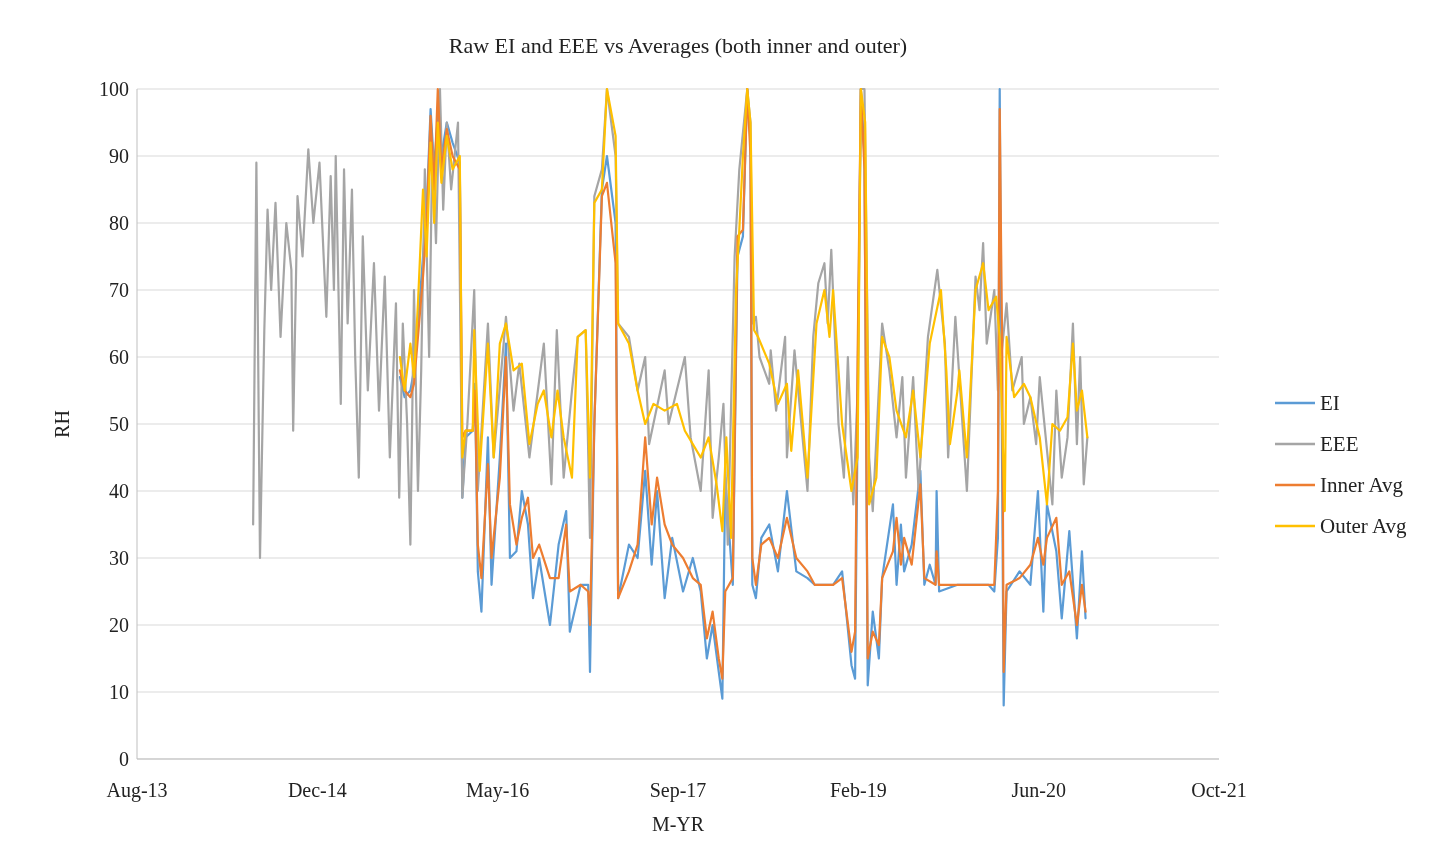 The height and width of the screenshot is (860, 1442). Describe the element at coordinates (114, 89) in the screenshot. I see `y-tick-label: 100` at that location.